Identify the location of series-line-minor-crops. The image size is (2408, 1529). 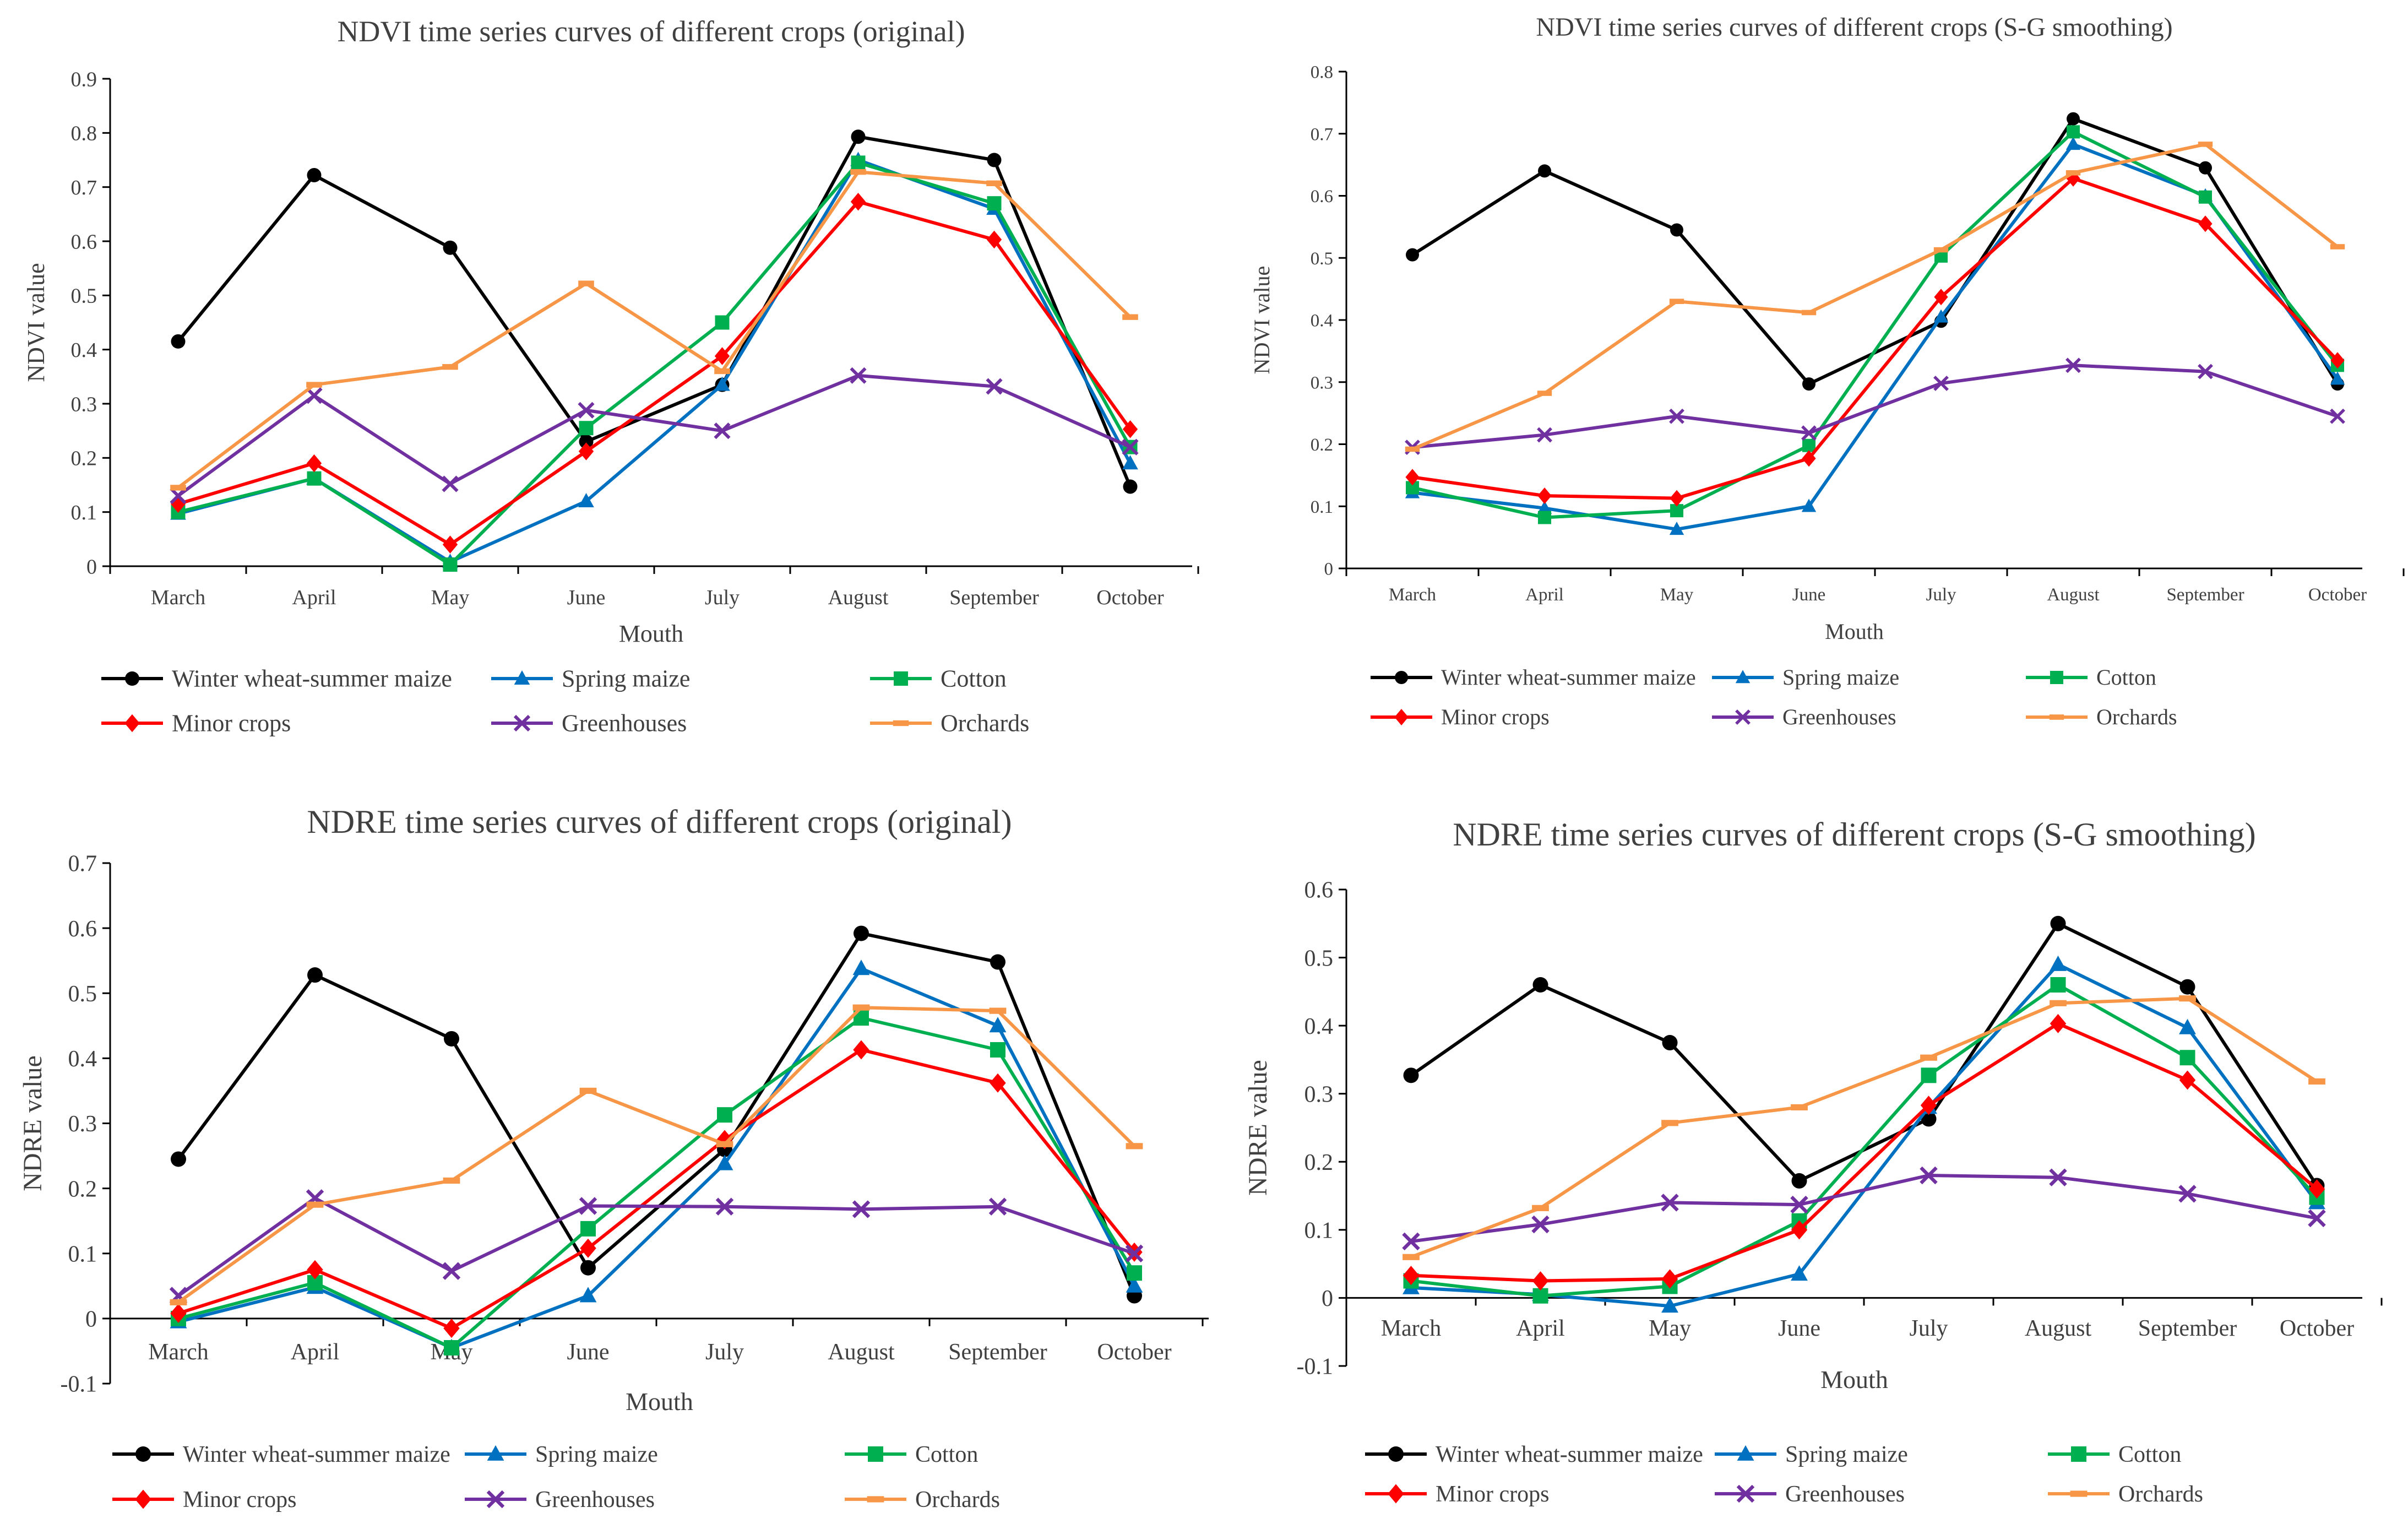
(1864, 1152).